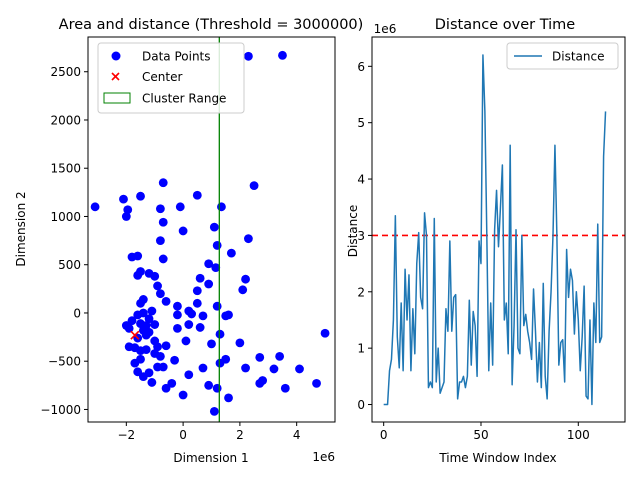 The image size is (640, 480). I want to click on y-tick-label: 2, so click(361, 292).